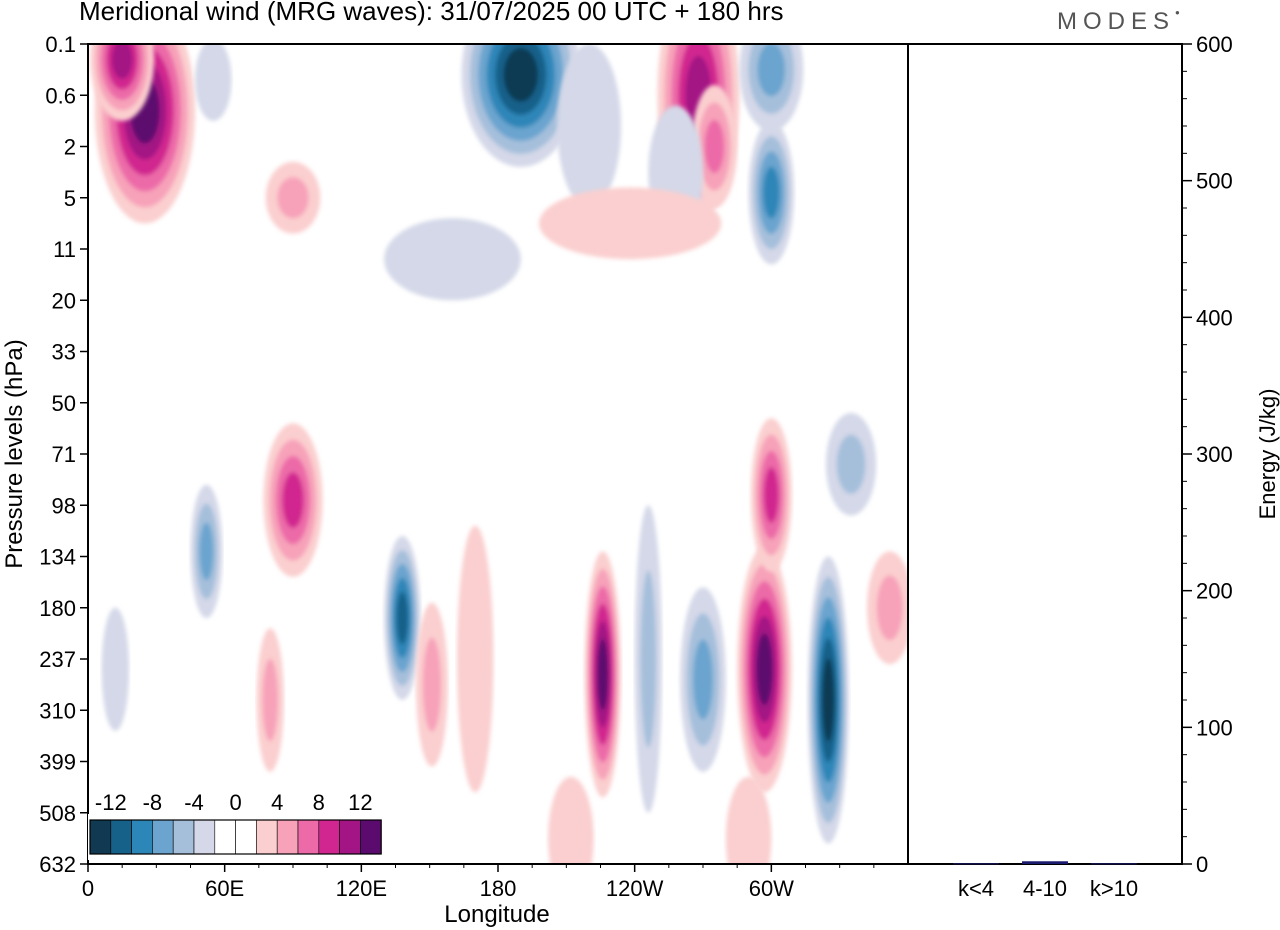  What do you see at coordinates (771, 888) in the screenshot?
I see `x-tick-label: 60W` at bounding box center [771, 888].